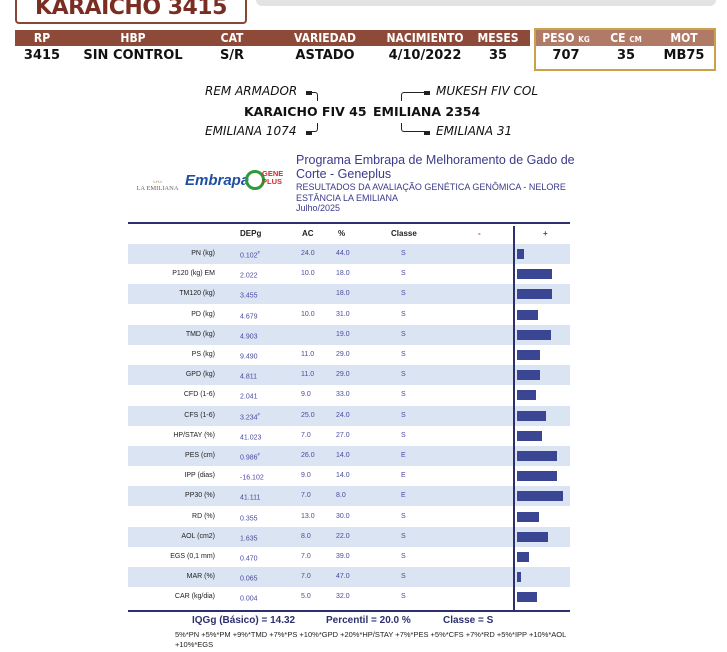  Describe the element at coordinates (566, 55) in the screenshot. I see `value-peso: 707` at that location.